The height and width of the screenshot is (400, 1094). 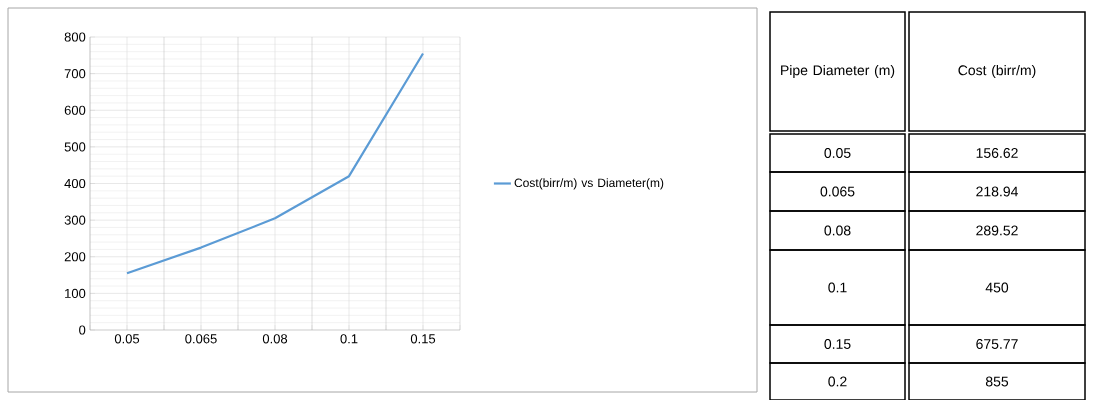 I want to click on y-tick-label: 800, so click(x=75, y=37).